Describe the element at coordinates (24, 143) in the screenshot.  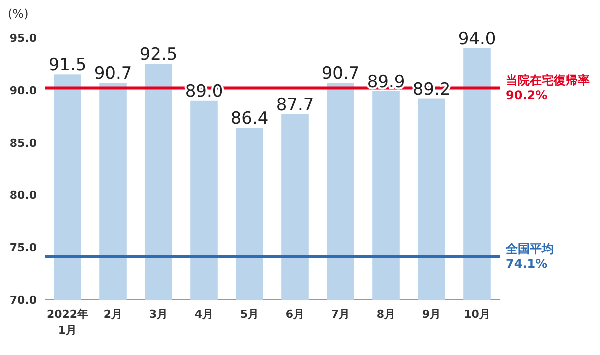
I see `y-tick-label: 85.0` at that location.